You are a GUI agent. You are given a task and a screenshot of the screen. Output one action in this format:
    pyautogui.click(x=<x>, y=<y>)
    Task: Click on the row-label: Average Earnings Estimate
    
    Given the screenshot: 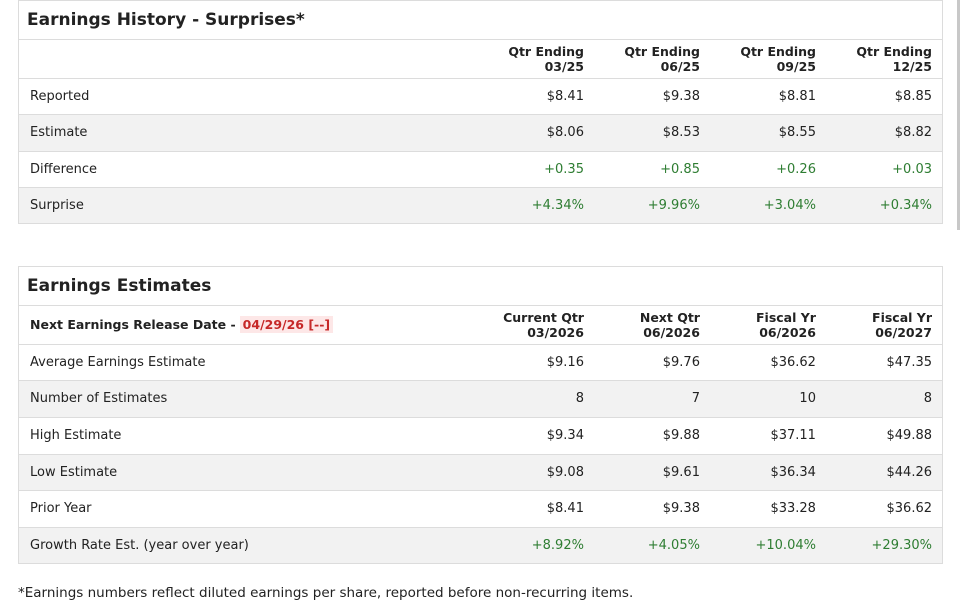 What is the action you would take?
    pyautogui.click(x=254, y=361)
    